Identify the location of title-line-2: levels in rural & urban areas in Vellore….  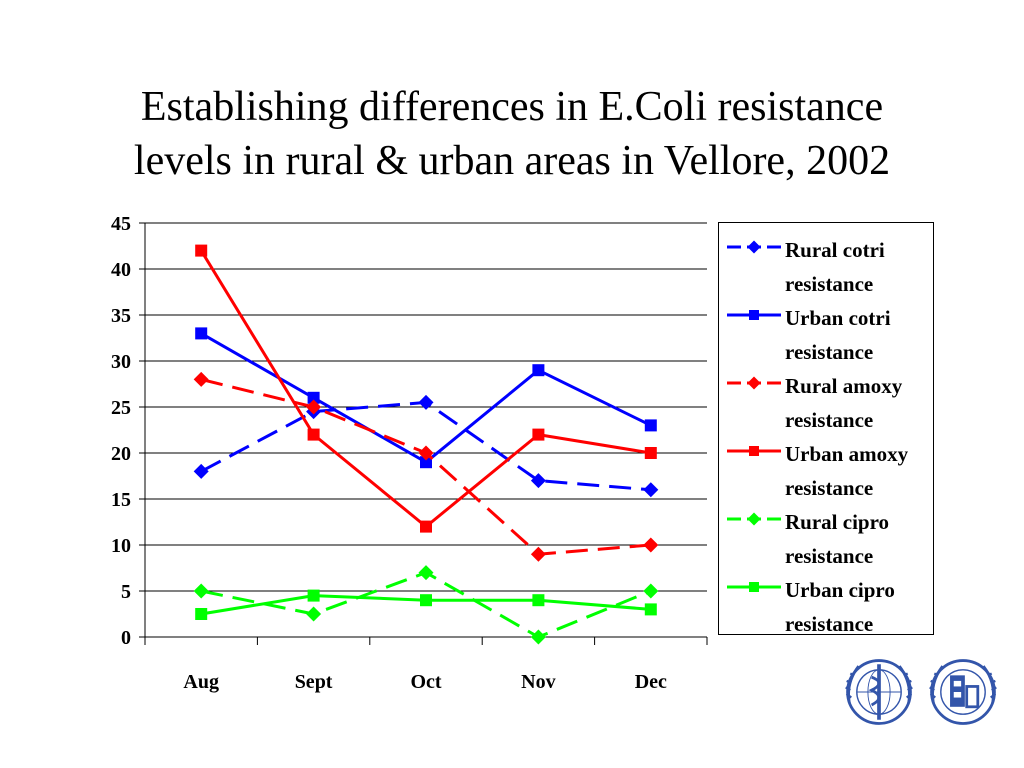
(512, 161).